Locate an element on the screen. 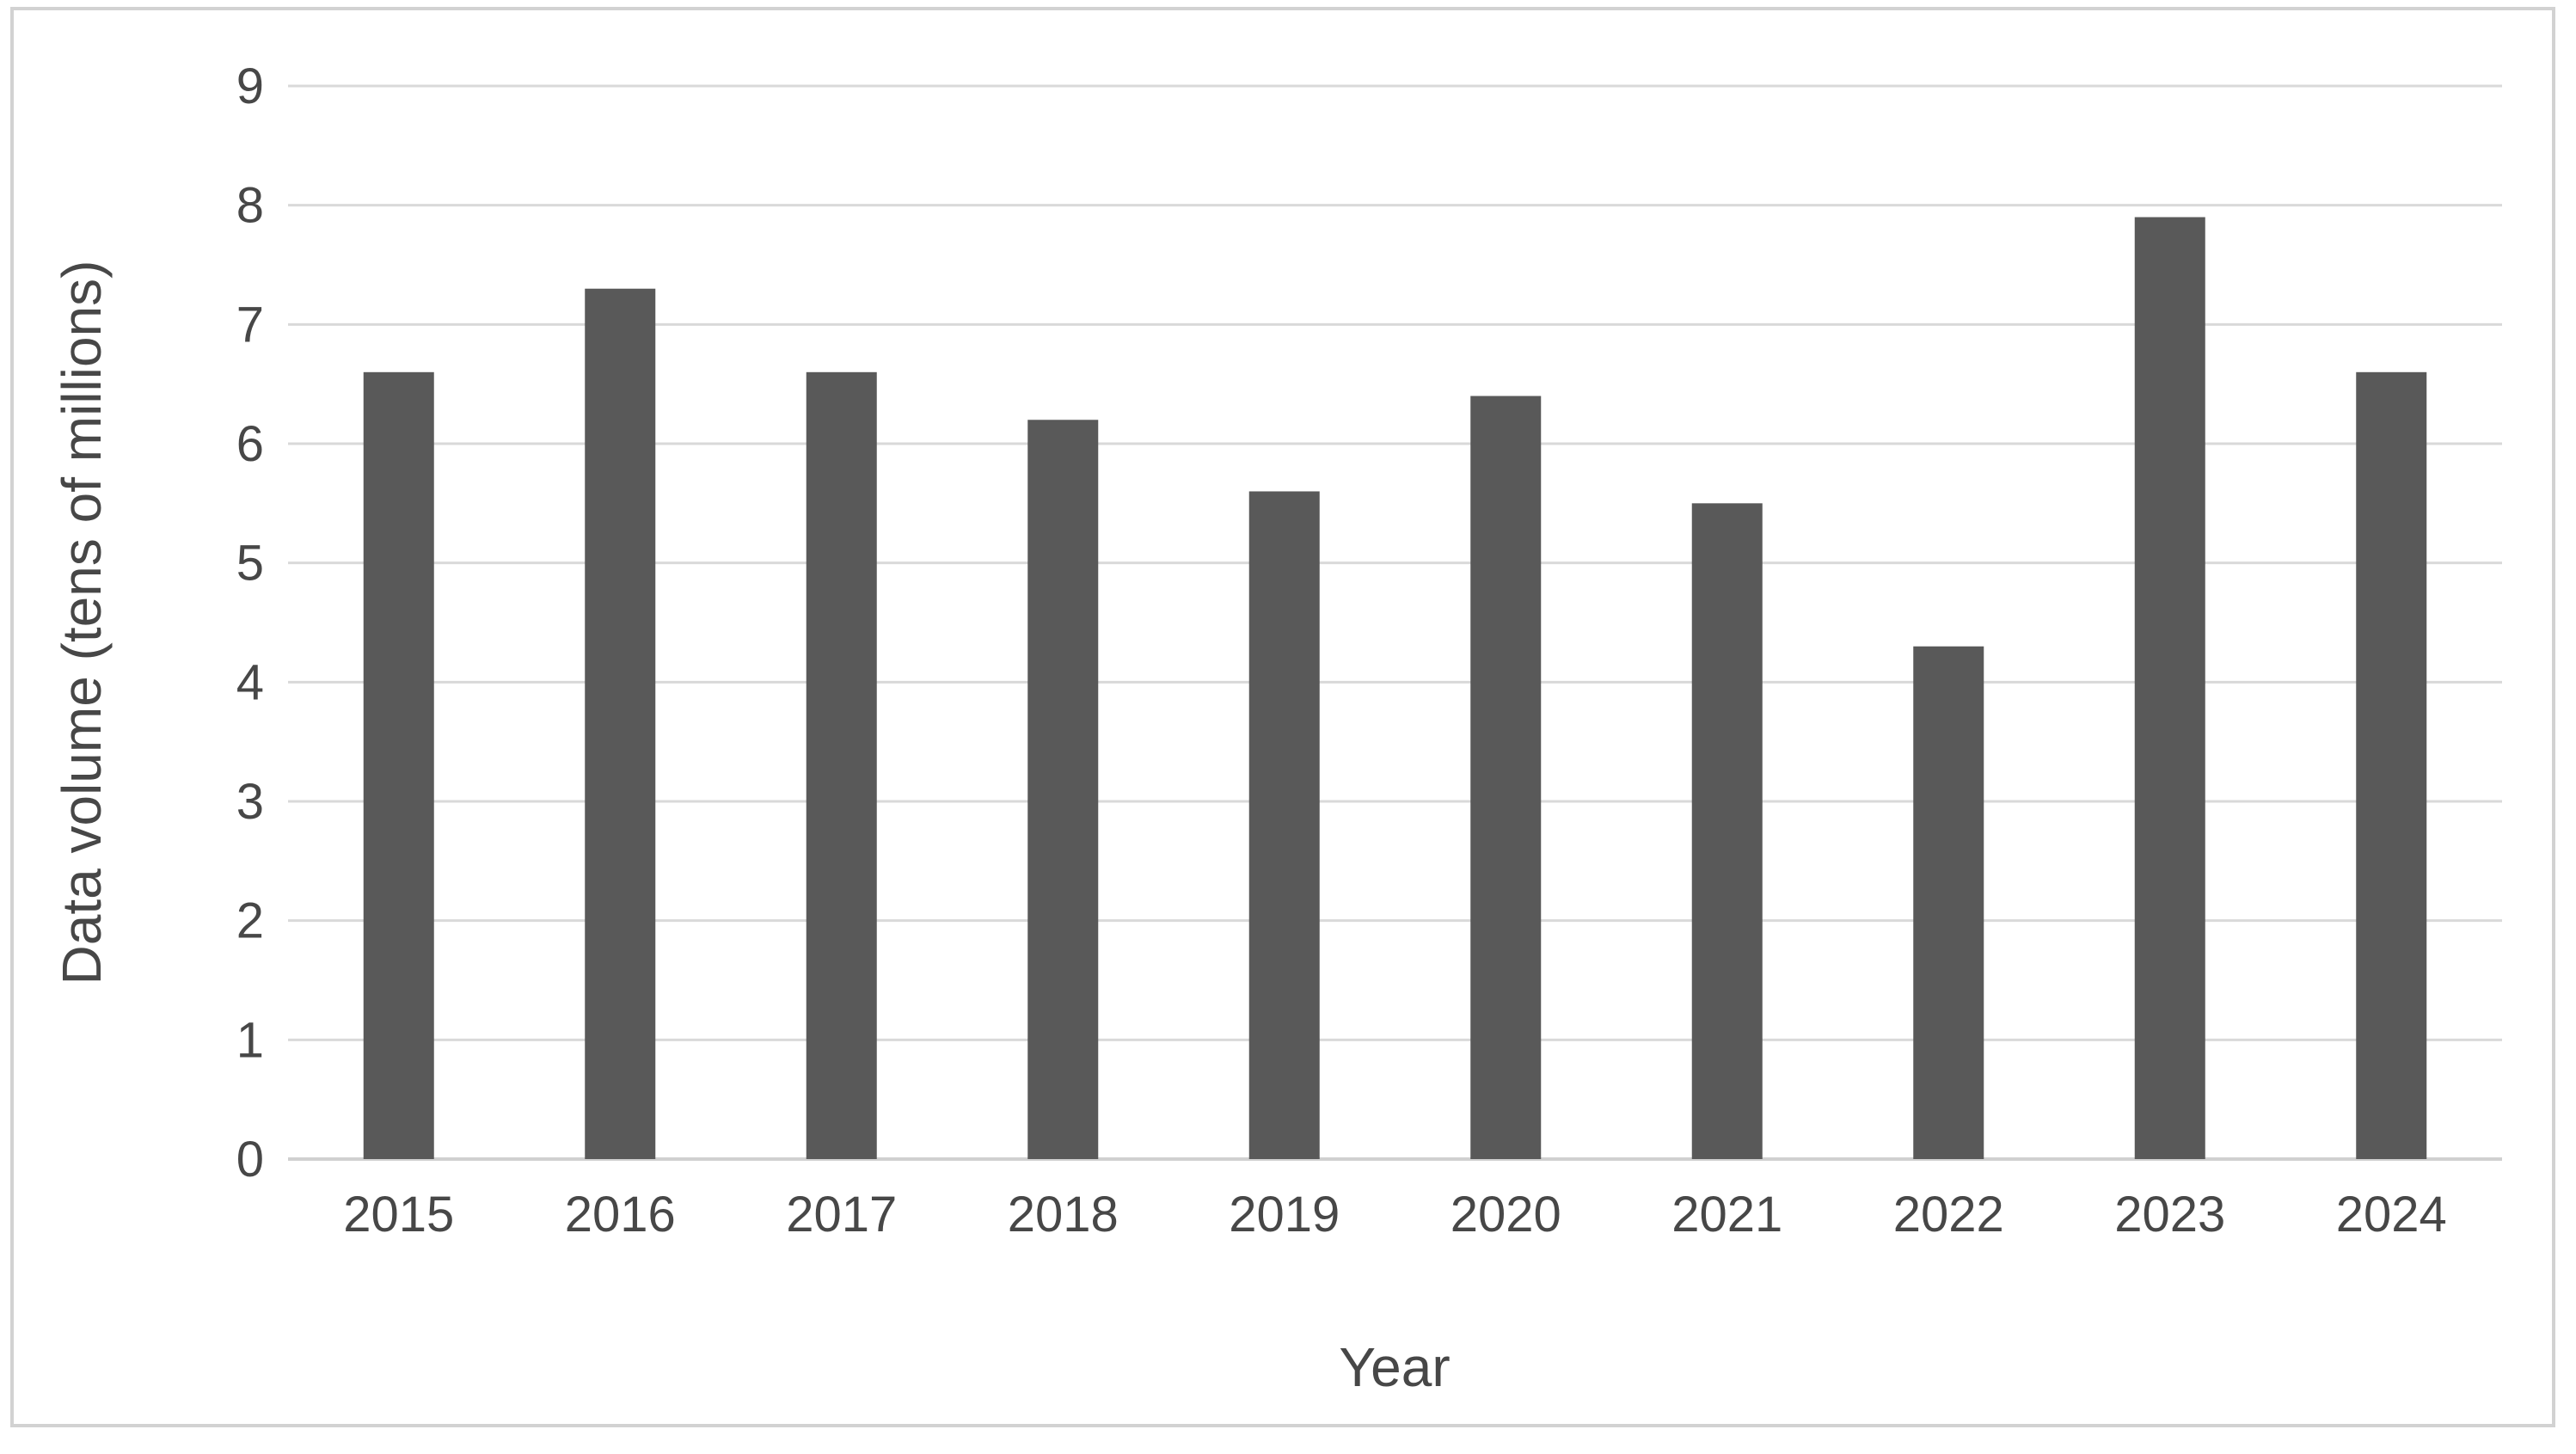  x-tick-label-2022: 2022 is located at coordinates (1948, 1215).